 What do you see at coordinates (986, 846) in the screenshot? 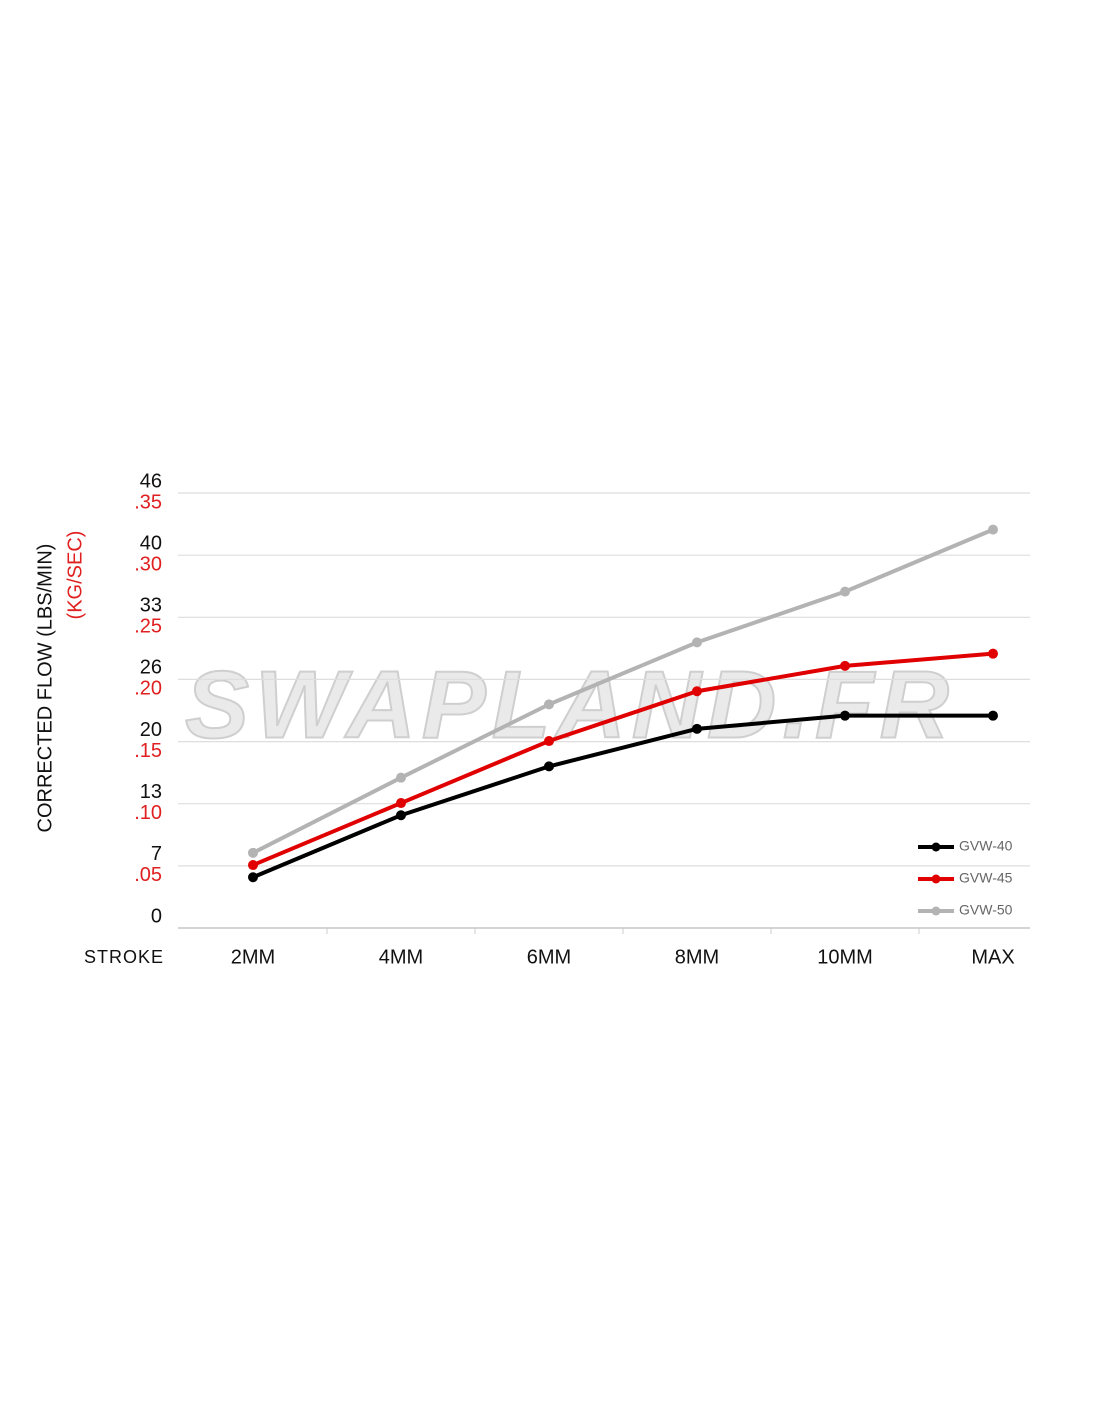
I see `legend-label: GVW-40` at bounding box center [986, 846].